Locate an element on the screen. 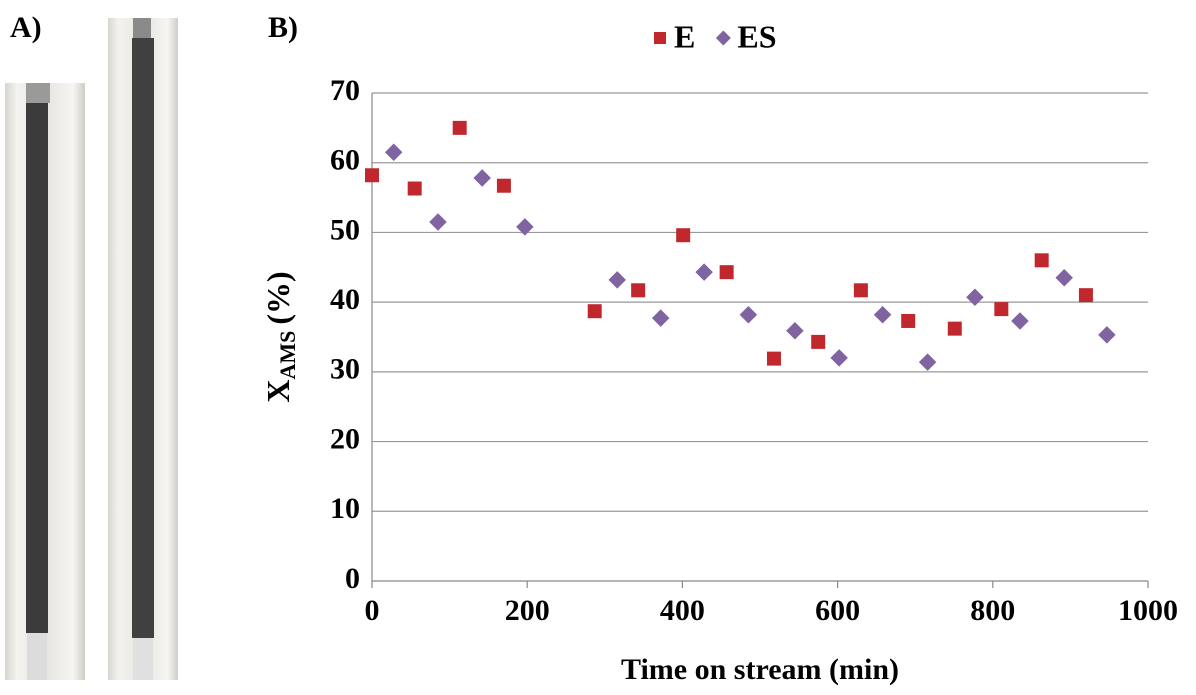 This screenshot has height=695, width=1196. legend-label: ES is located at coordinates (756, 36).